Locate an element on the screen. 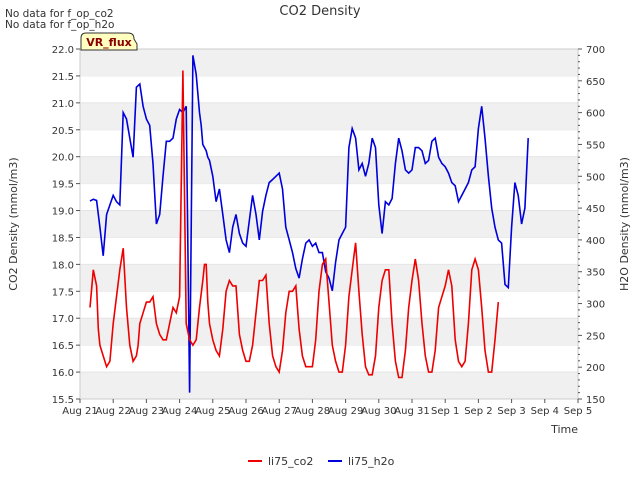 The width and height of the screenshot is (640, 480). x-tick-label: Sep 5 is located at coordinates (578, 411).